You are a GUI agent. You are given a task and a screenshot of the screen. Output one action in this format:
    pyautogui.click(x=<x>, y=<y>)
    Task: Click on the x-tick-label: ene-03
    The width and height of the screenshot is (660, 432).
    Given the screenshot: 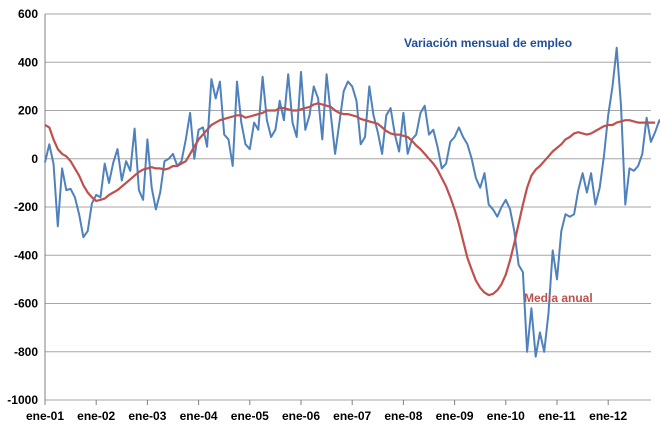 What is the action you would take?
    pyautogui.click(x=147, y=416)
    